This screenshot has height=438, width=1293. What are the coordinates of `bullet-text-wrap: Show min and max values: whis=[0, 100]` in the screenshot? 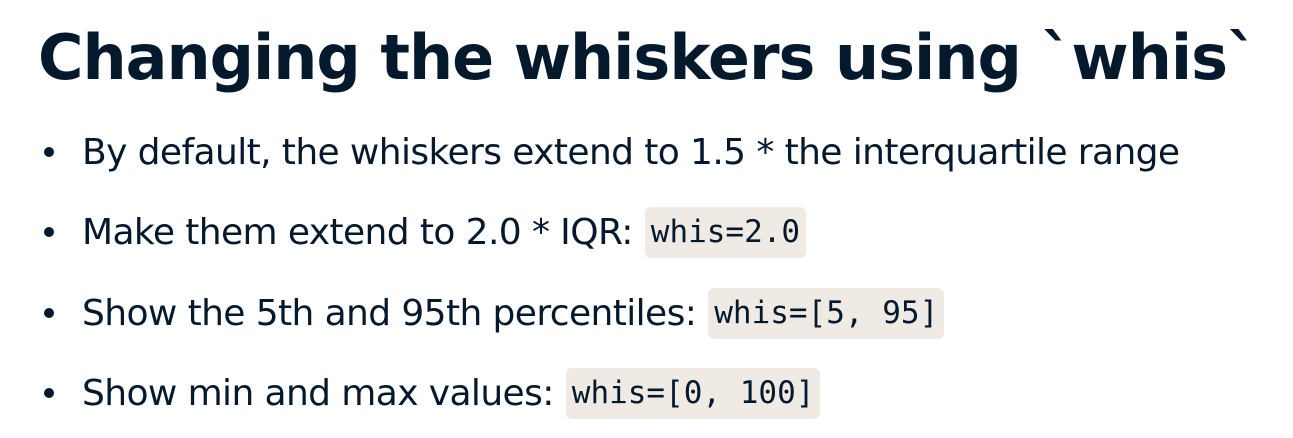 It's located at (451, 393).